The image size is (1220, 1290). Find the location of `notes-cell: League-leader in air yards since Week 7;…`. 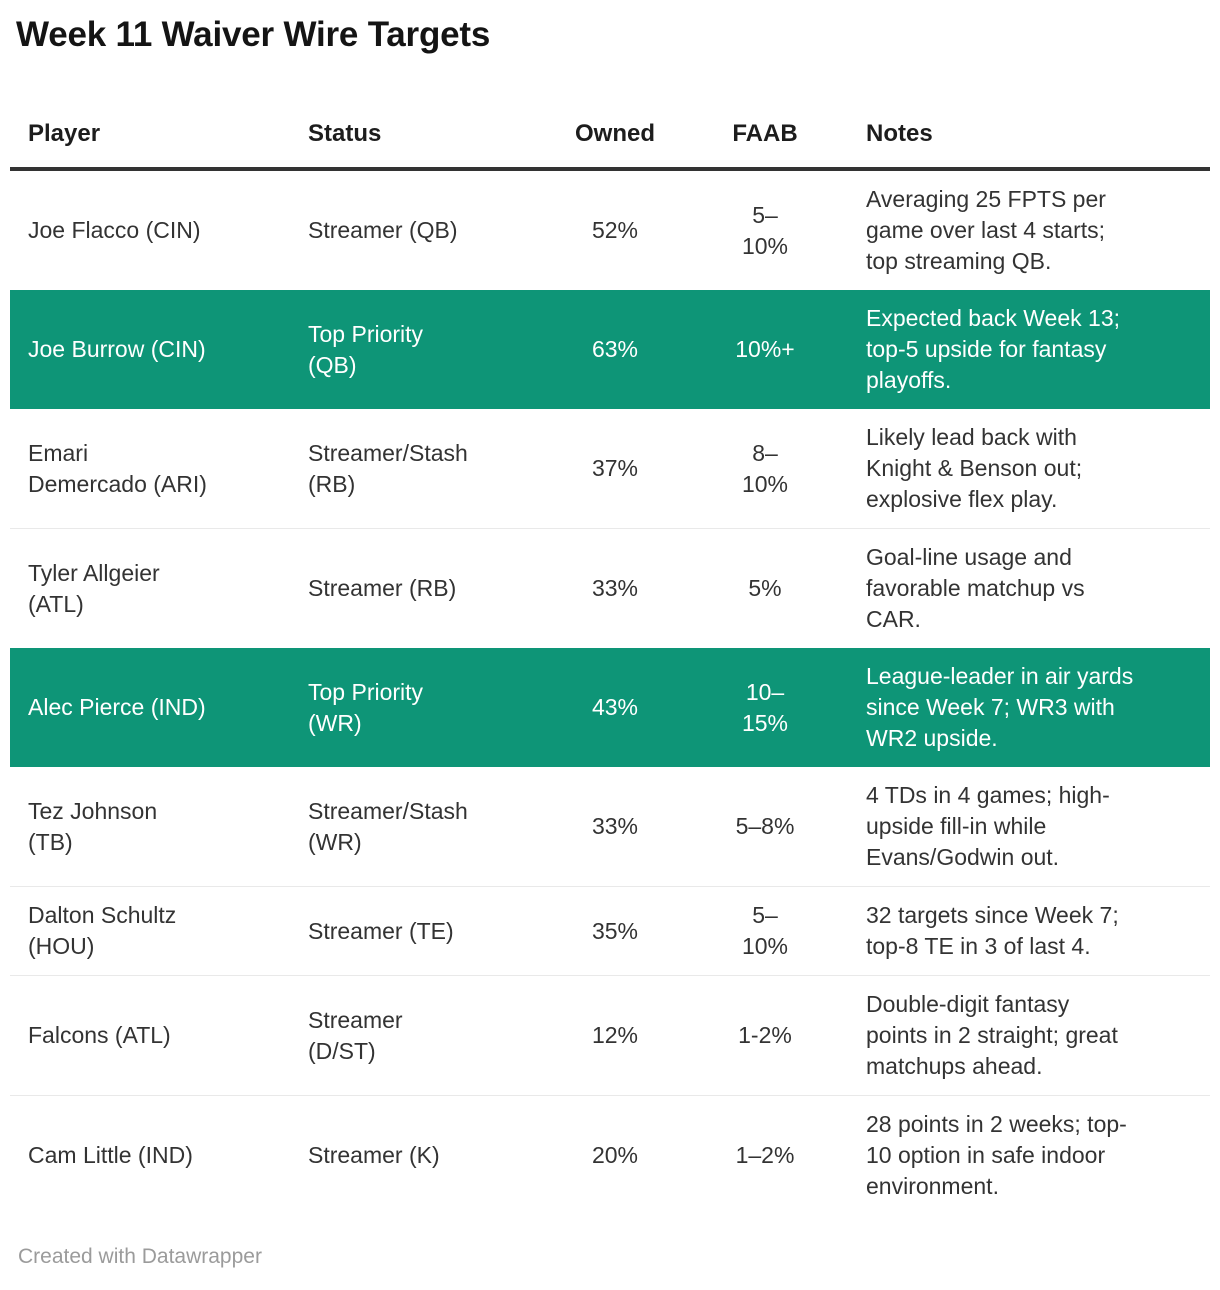

notes-cell: League-leader in air yards since Week 7;… is located at coordinates (1000, 707).